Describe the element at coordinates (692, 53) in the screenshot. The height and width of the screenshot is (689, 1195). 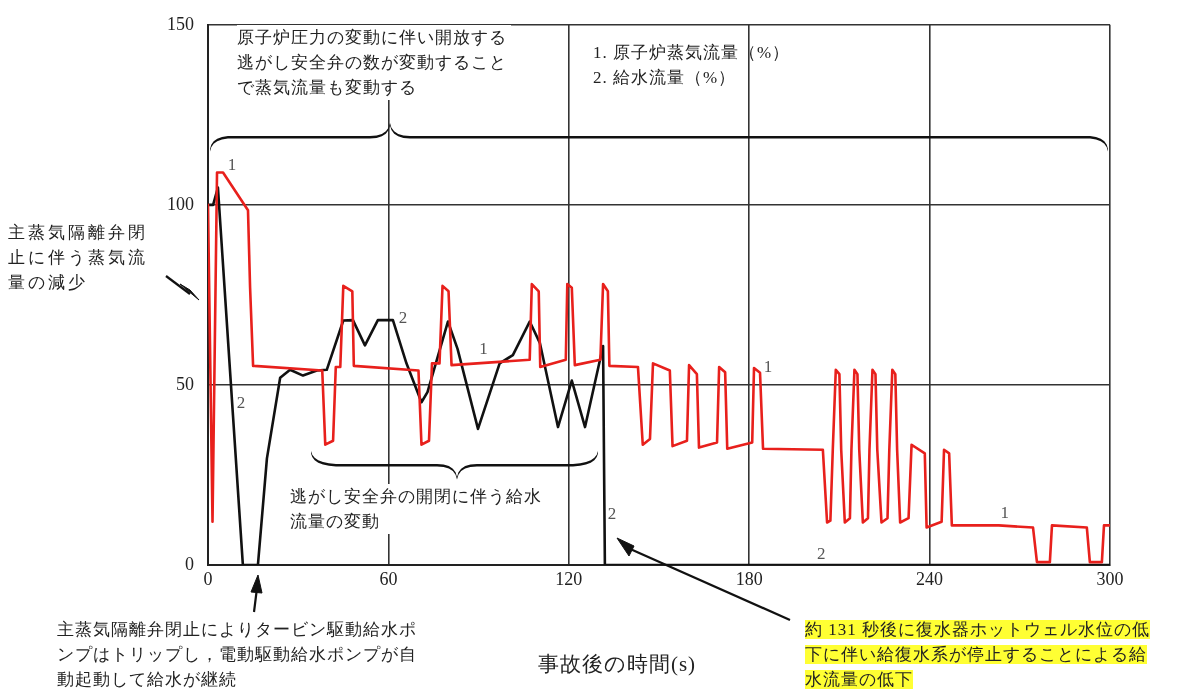
I see `annotation: 1. 原子炉蒸気流量（%）` at that location.